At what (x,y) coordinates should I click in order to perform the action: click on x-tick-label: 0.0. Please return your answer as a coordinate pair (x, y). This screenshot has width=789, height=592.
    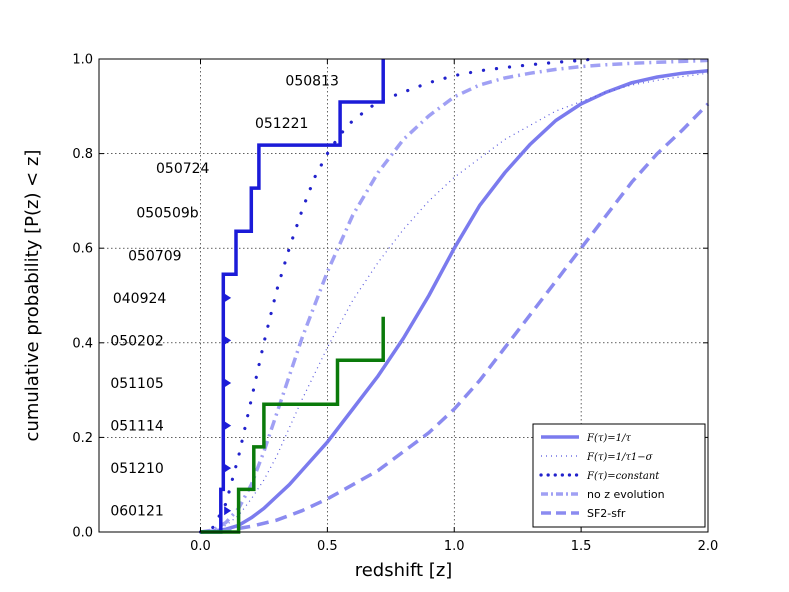
    Looking at the image, I should click on (200, 546).